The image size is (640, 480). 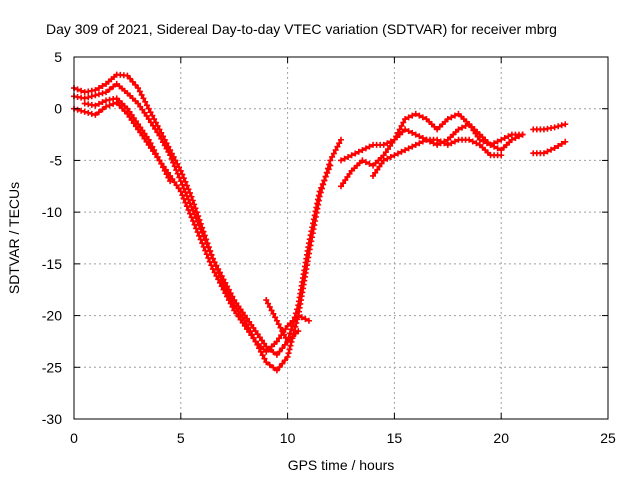 I want to click on y-tick-label: -15, so click(x=52, y=264).